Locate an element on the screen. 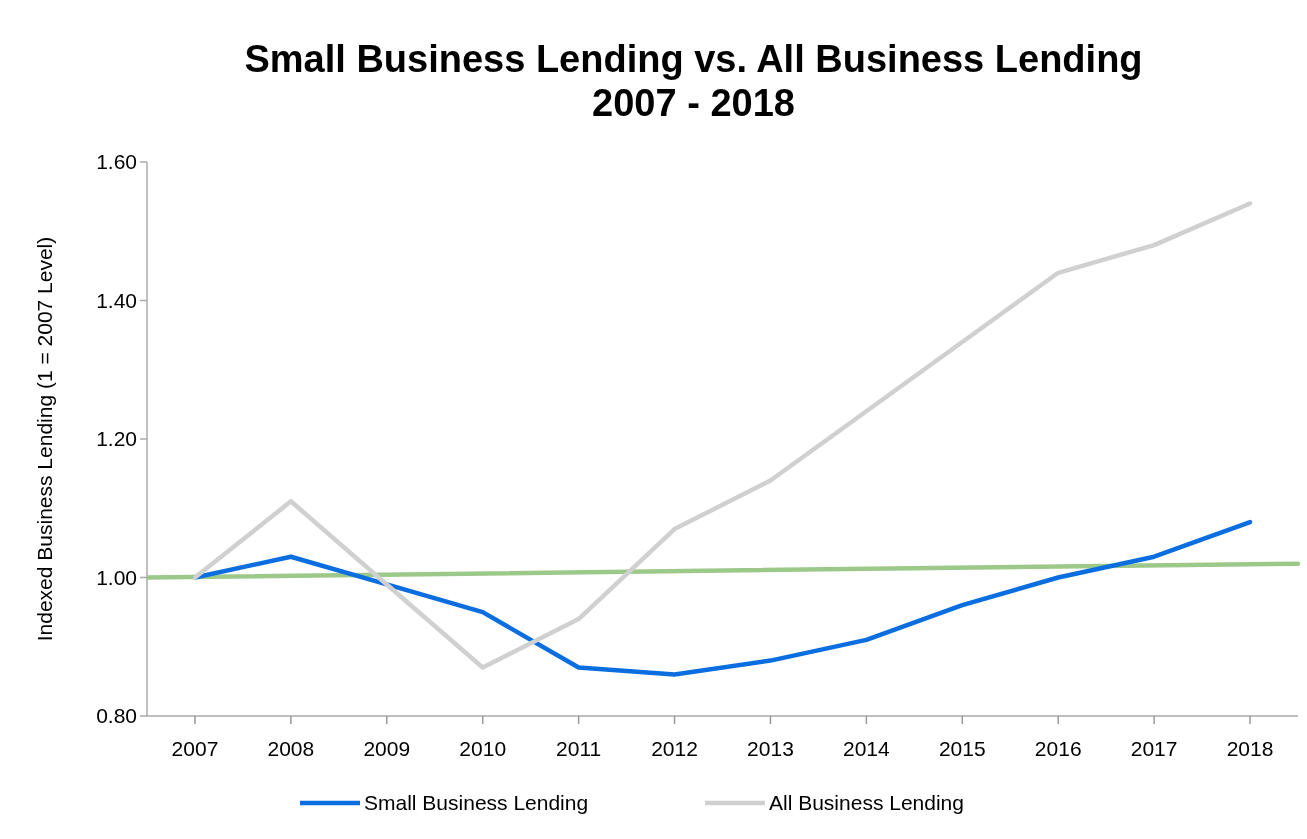 The image size is (1307, 839). y-tick-label: 1.20 is located at coordinates (116, 439).